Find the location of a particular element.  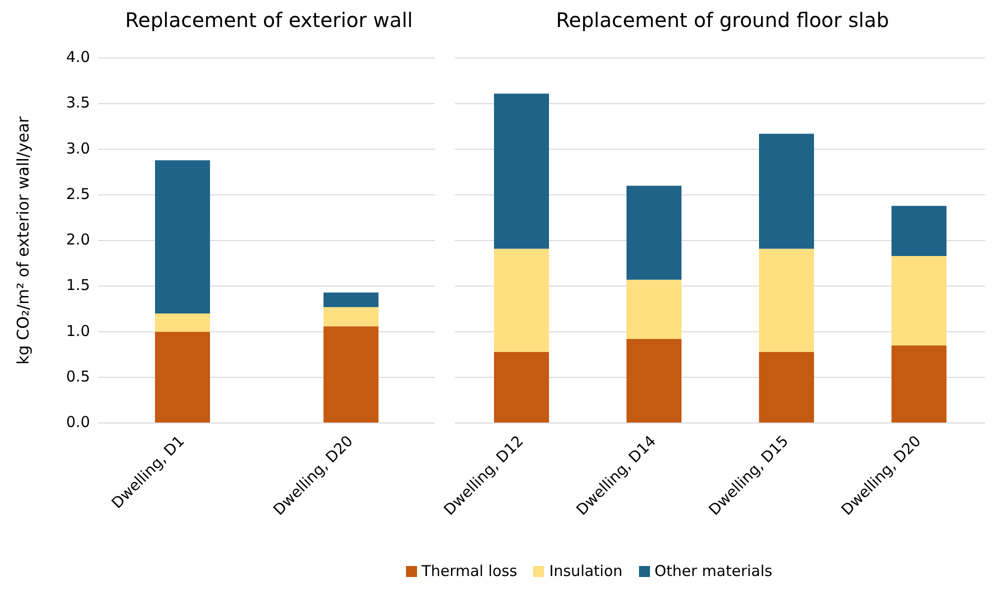

y-tick-label: 0.5 is located at coordinates (78, 376).